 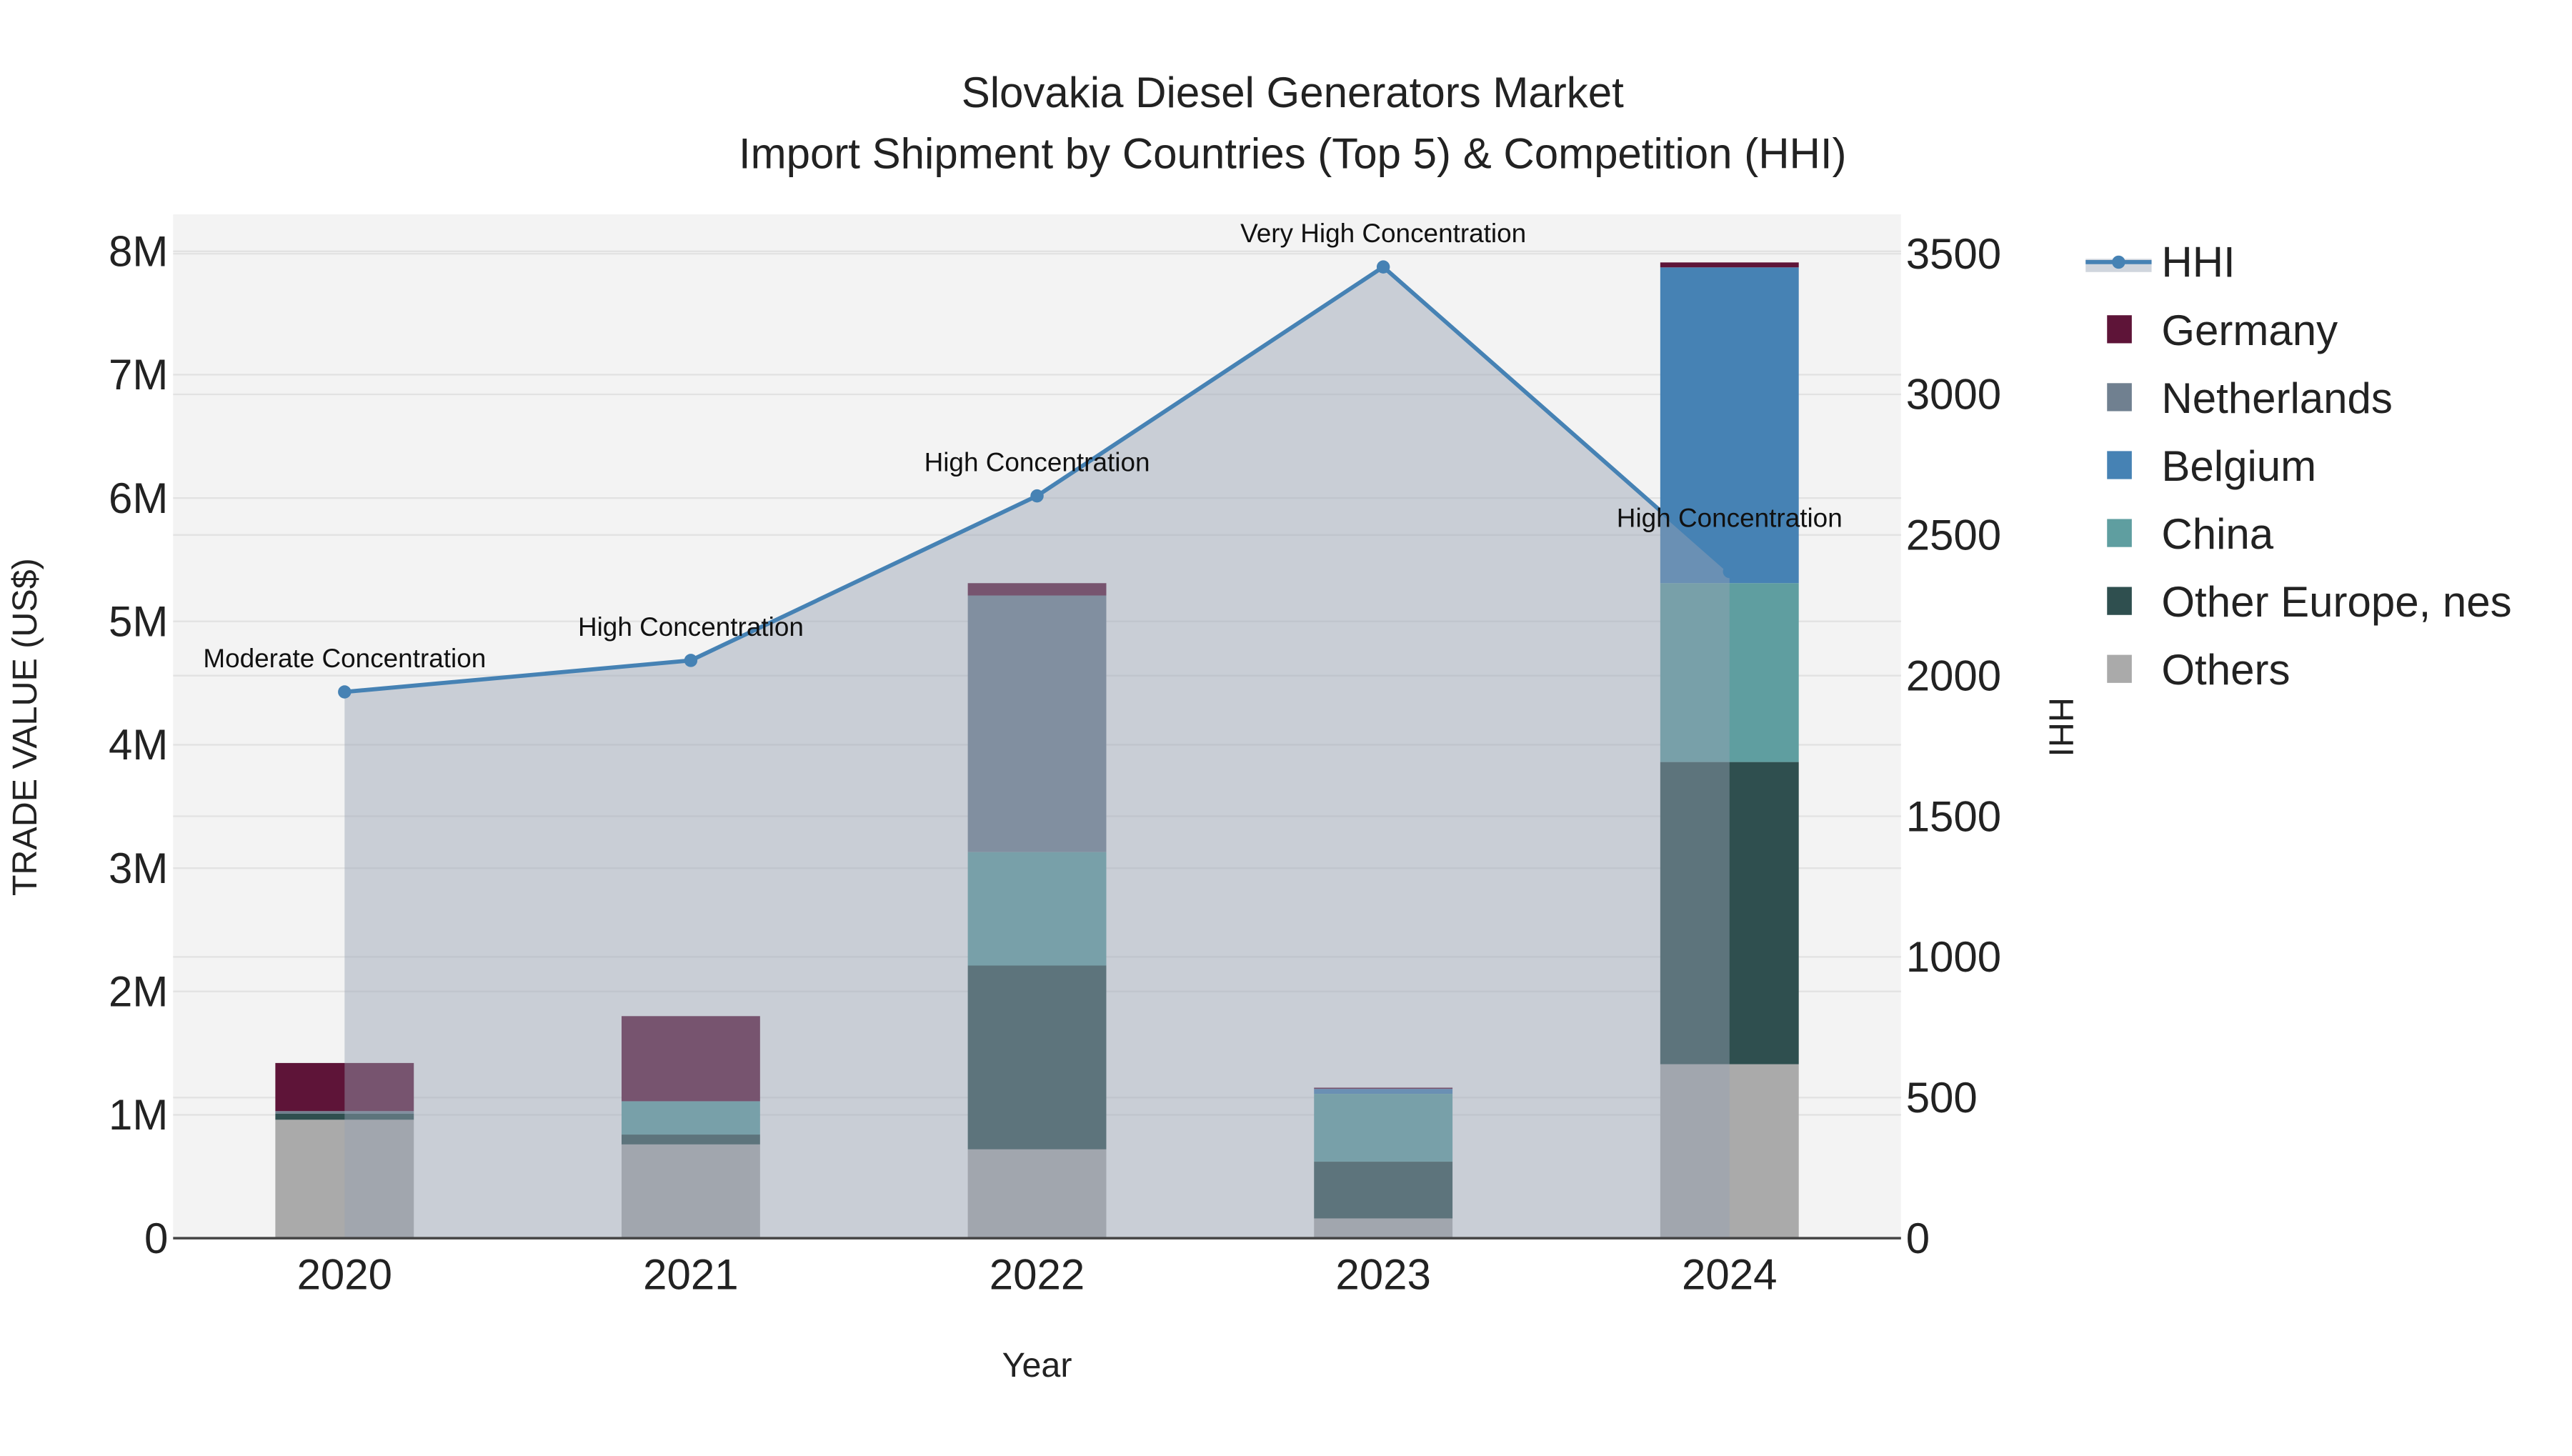 I want to click on y-tick-label: 3M, so click(x=138, y=868).